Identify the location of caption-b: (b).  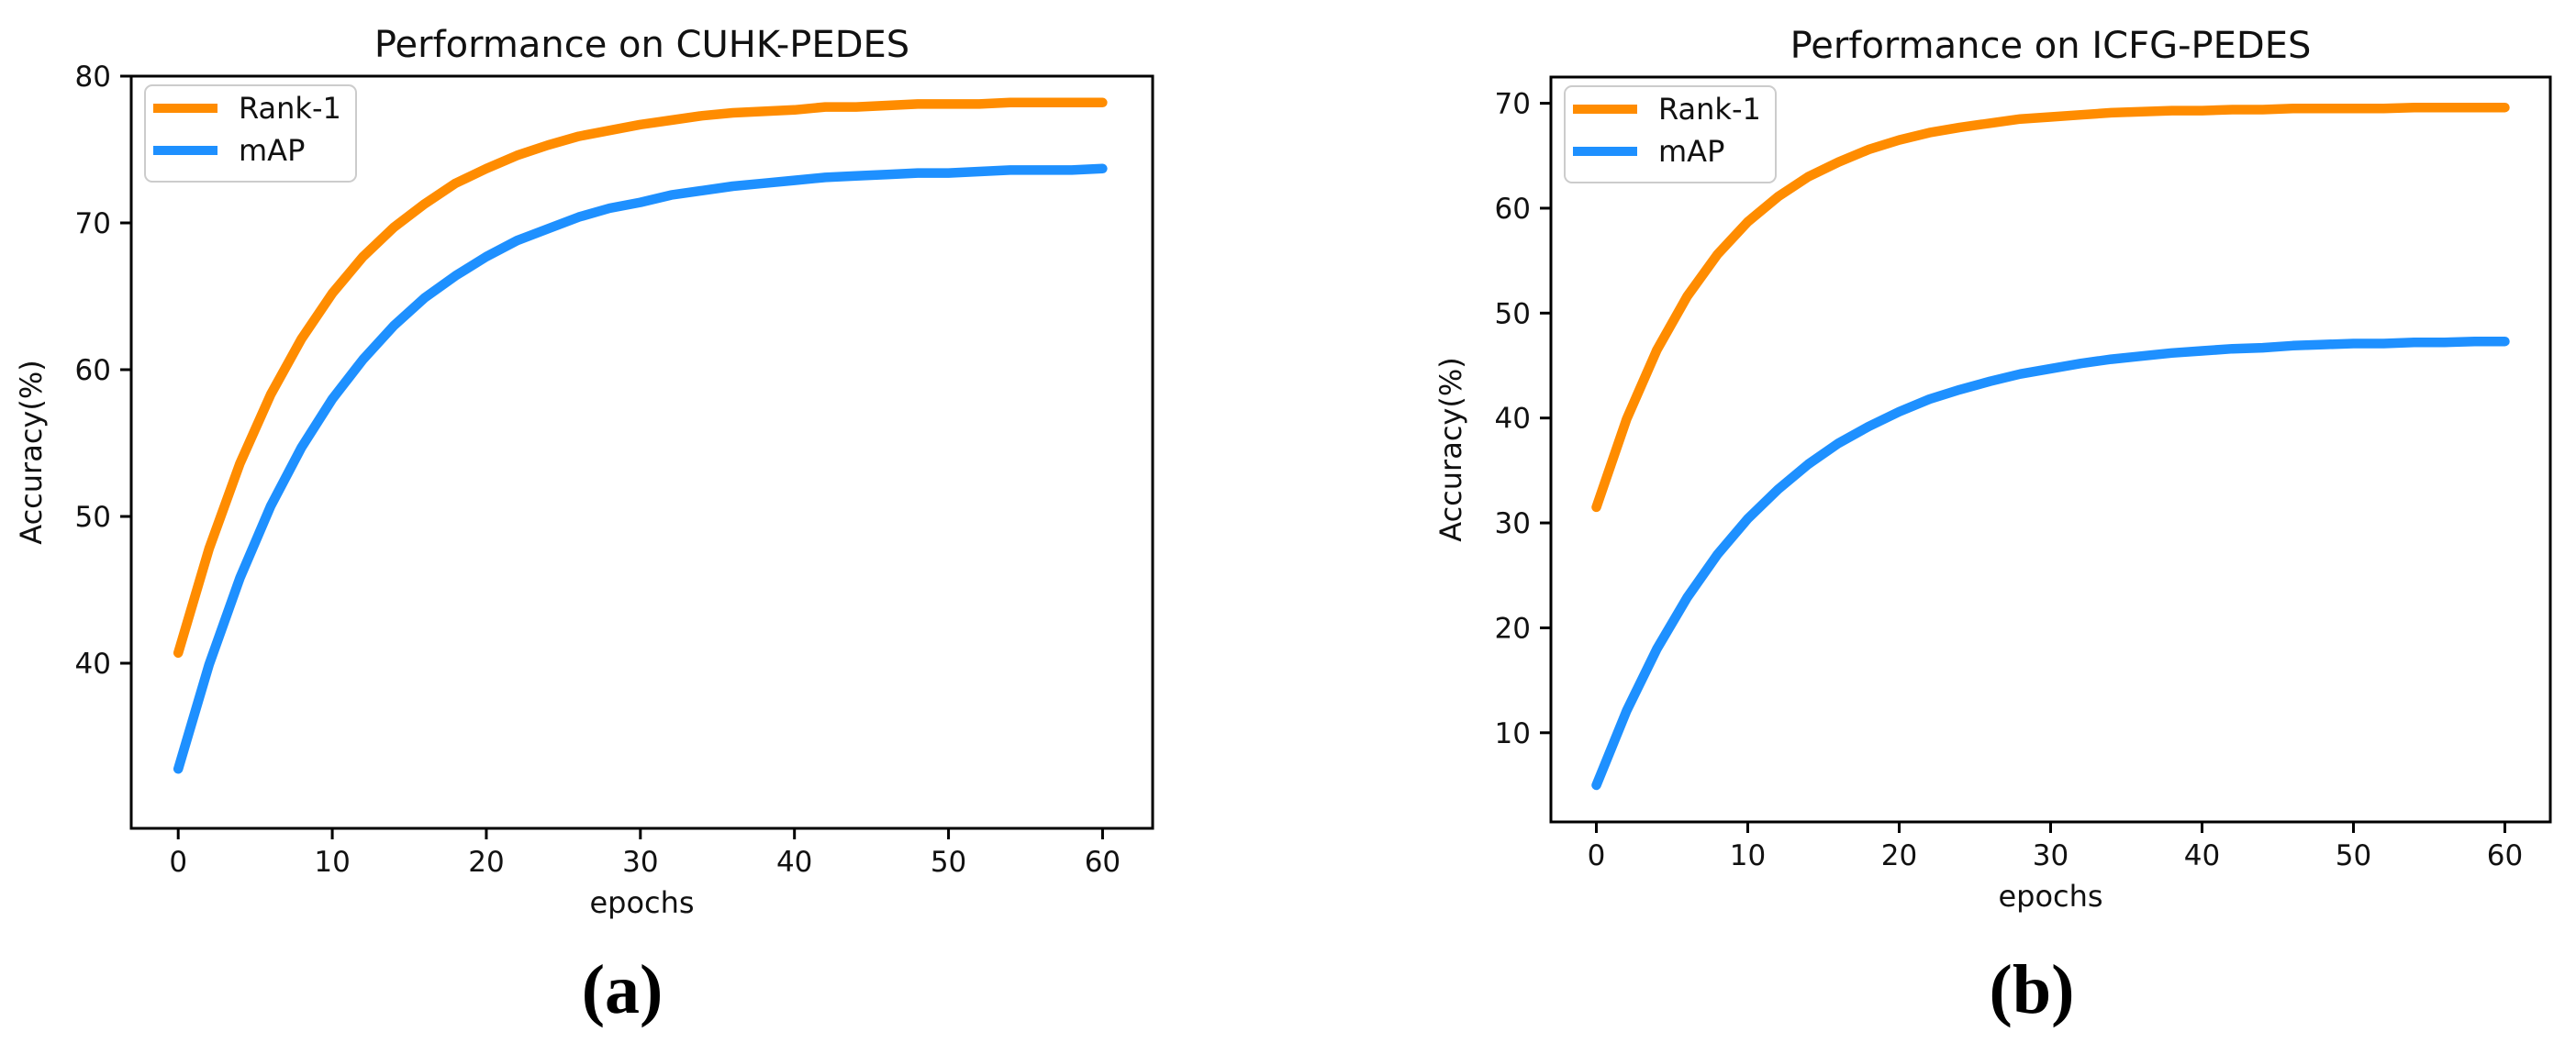
(2032, 989).